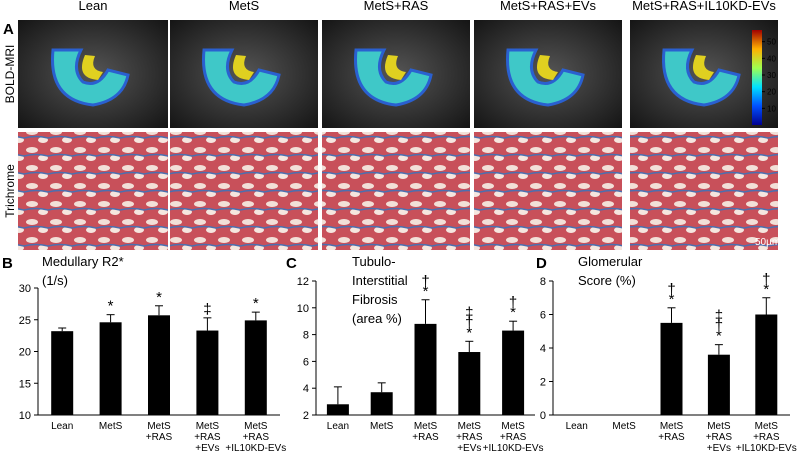 Image resolution: width=800 pixels, height=464 pixels. I want to click on y-tick-label: 0, so click(543, 416).